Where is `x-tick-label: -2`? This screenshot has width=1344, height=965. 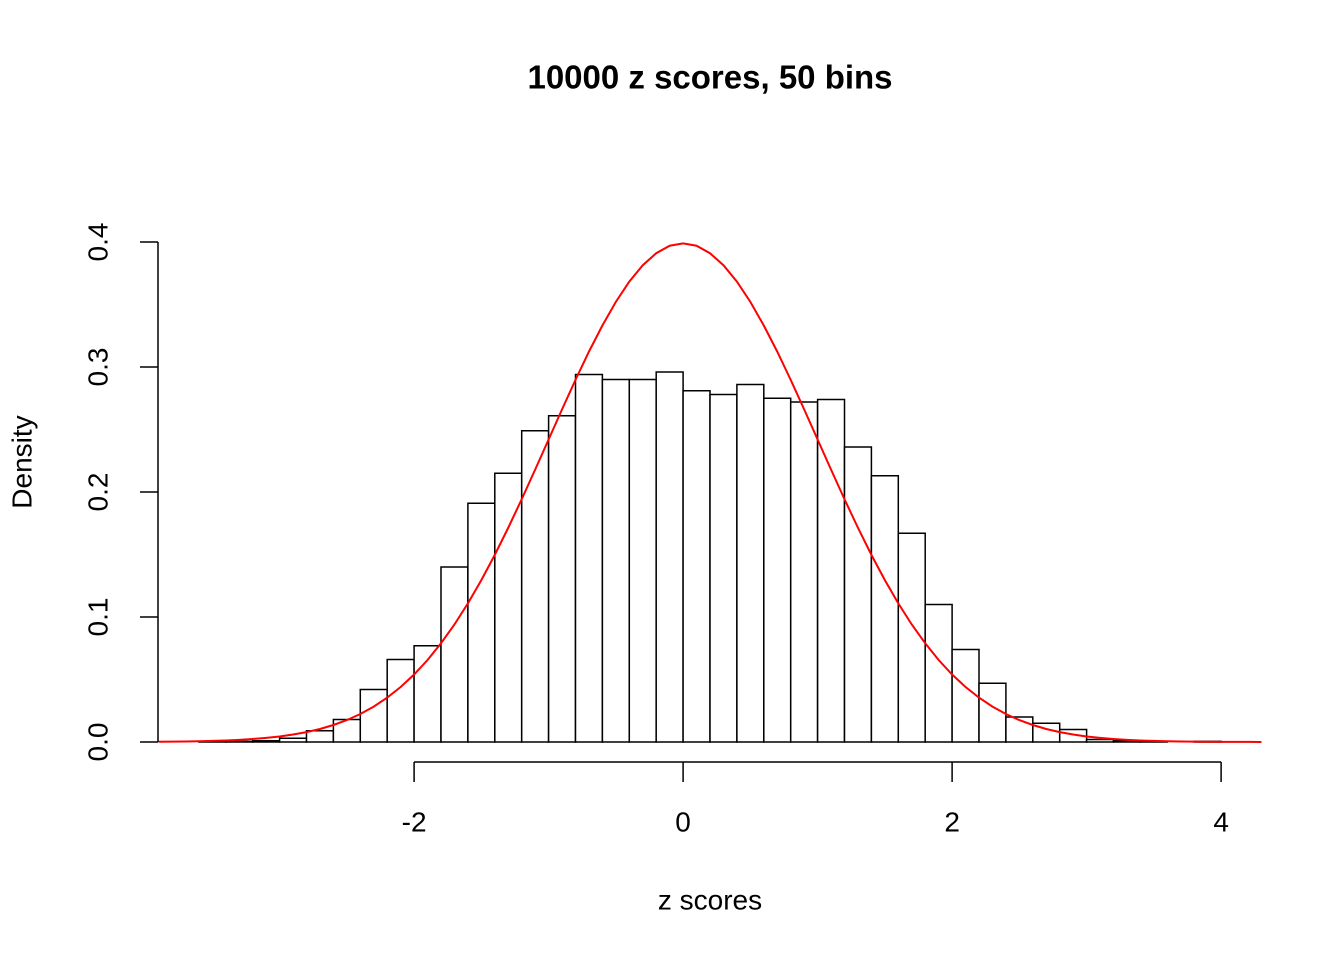
x-tick-label: -2 is located at coordinates (414, 821).